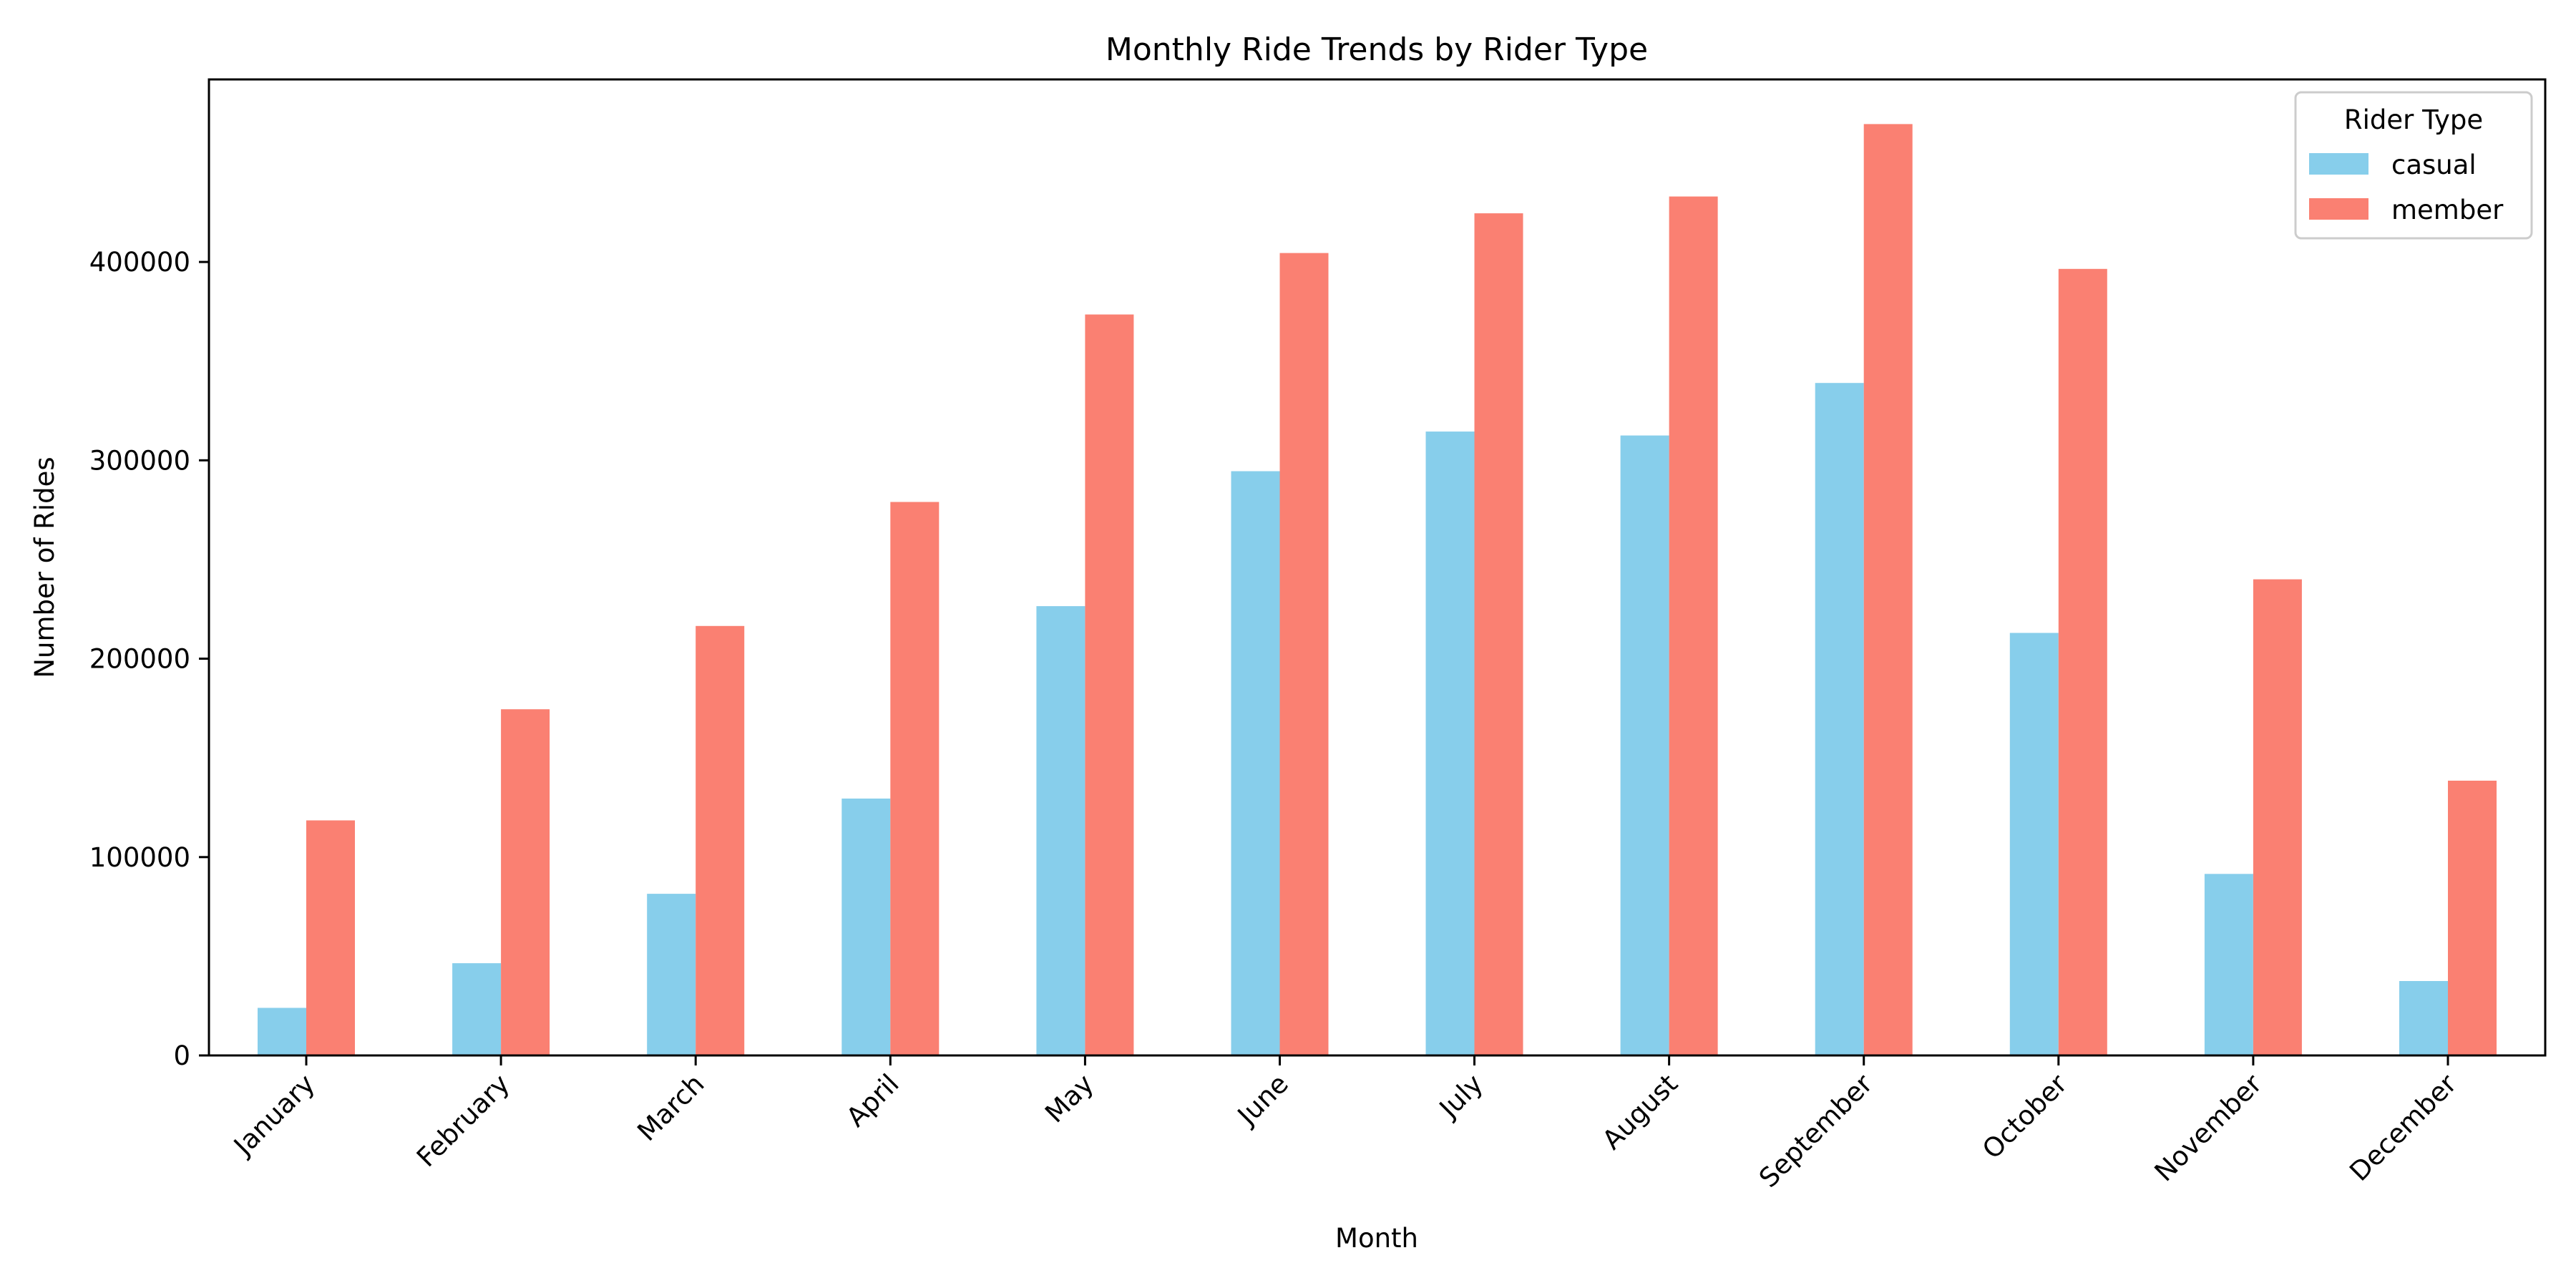 The image size is (2576, 1288). What do you see at coordinates (1644, 745) in the screenshot?
I see `bar-casual-august` at bounding box center [1644, 745].